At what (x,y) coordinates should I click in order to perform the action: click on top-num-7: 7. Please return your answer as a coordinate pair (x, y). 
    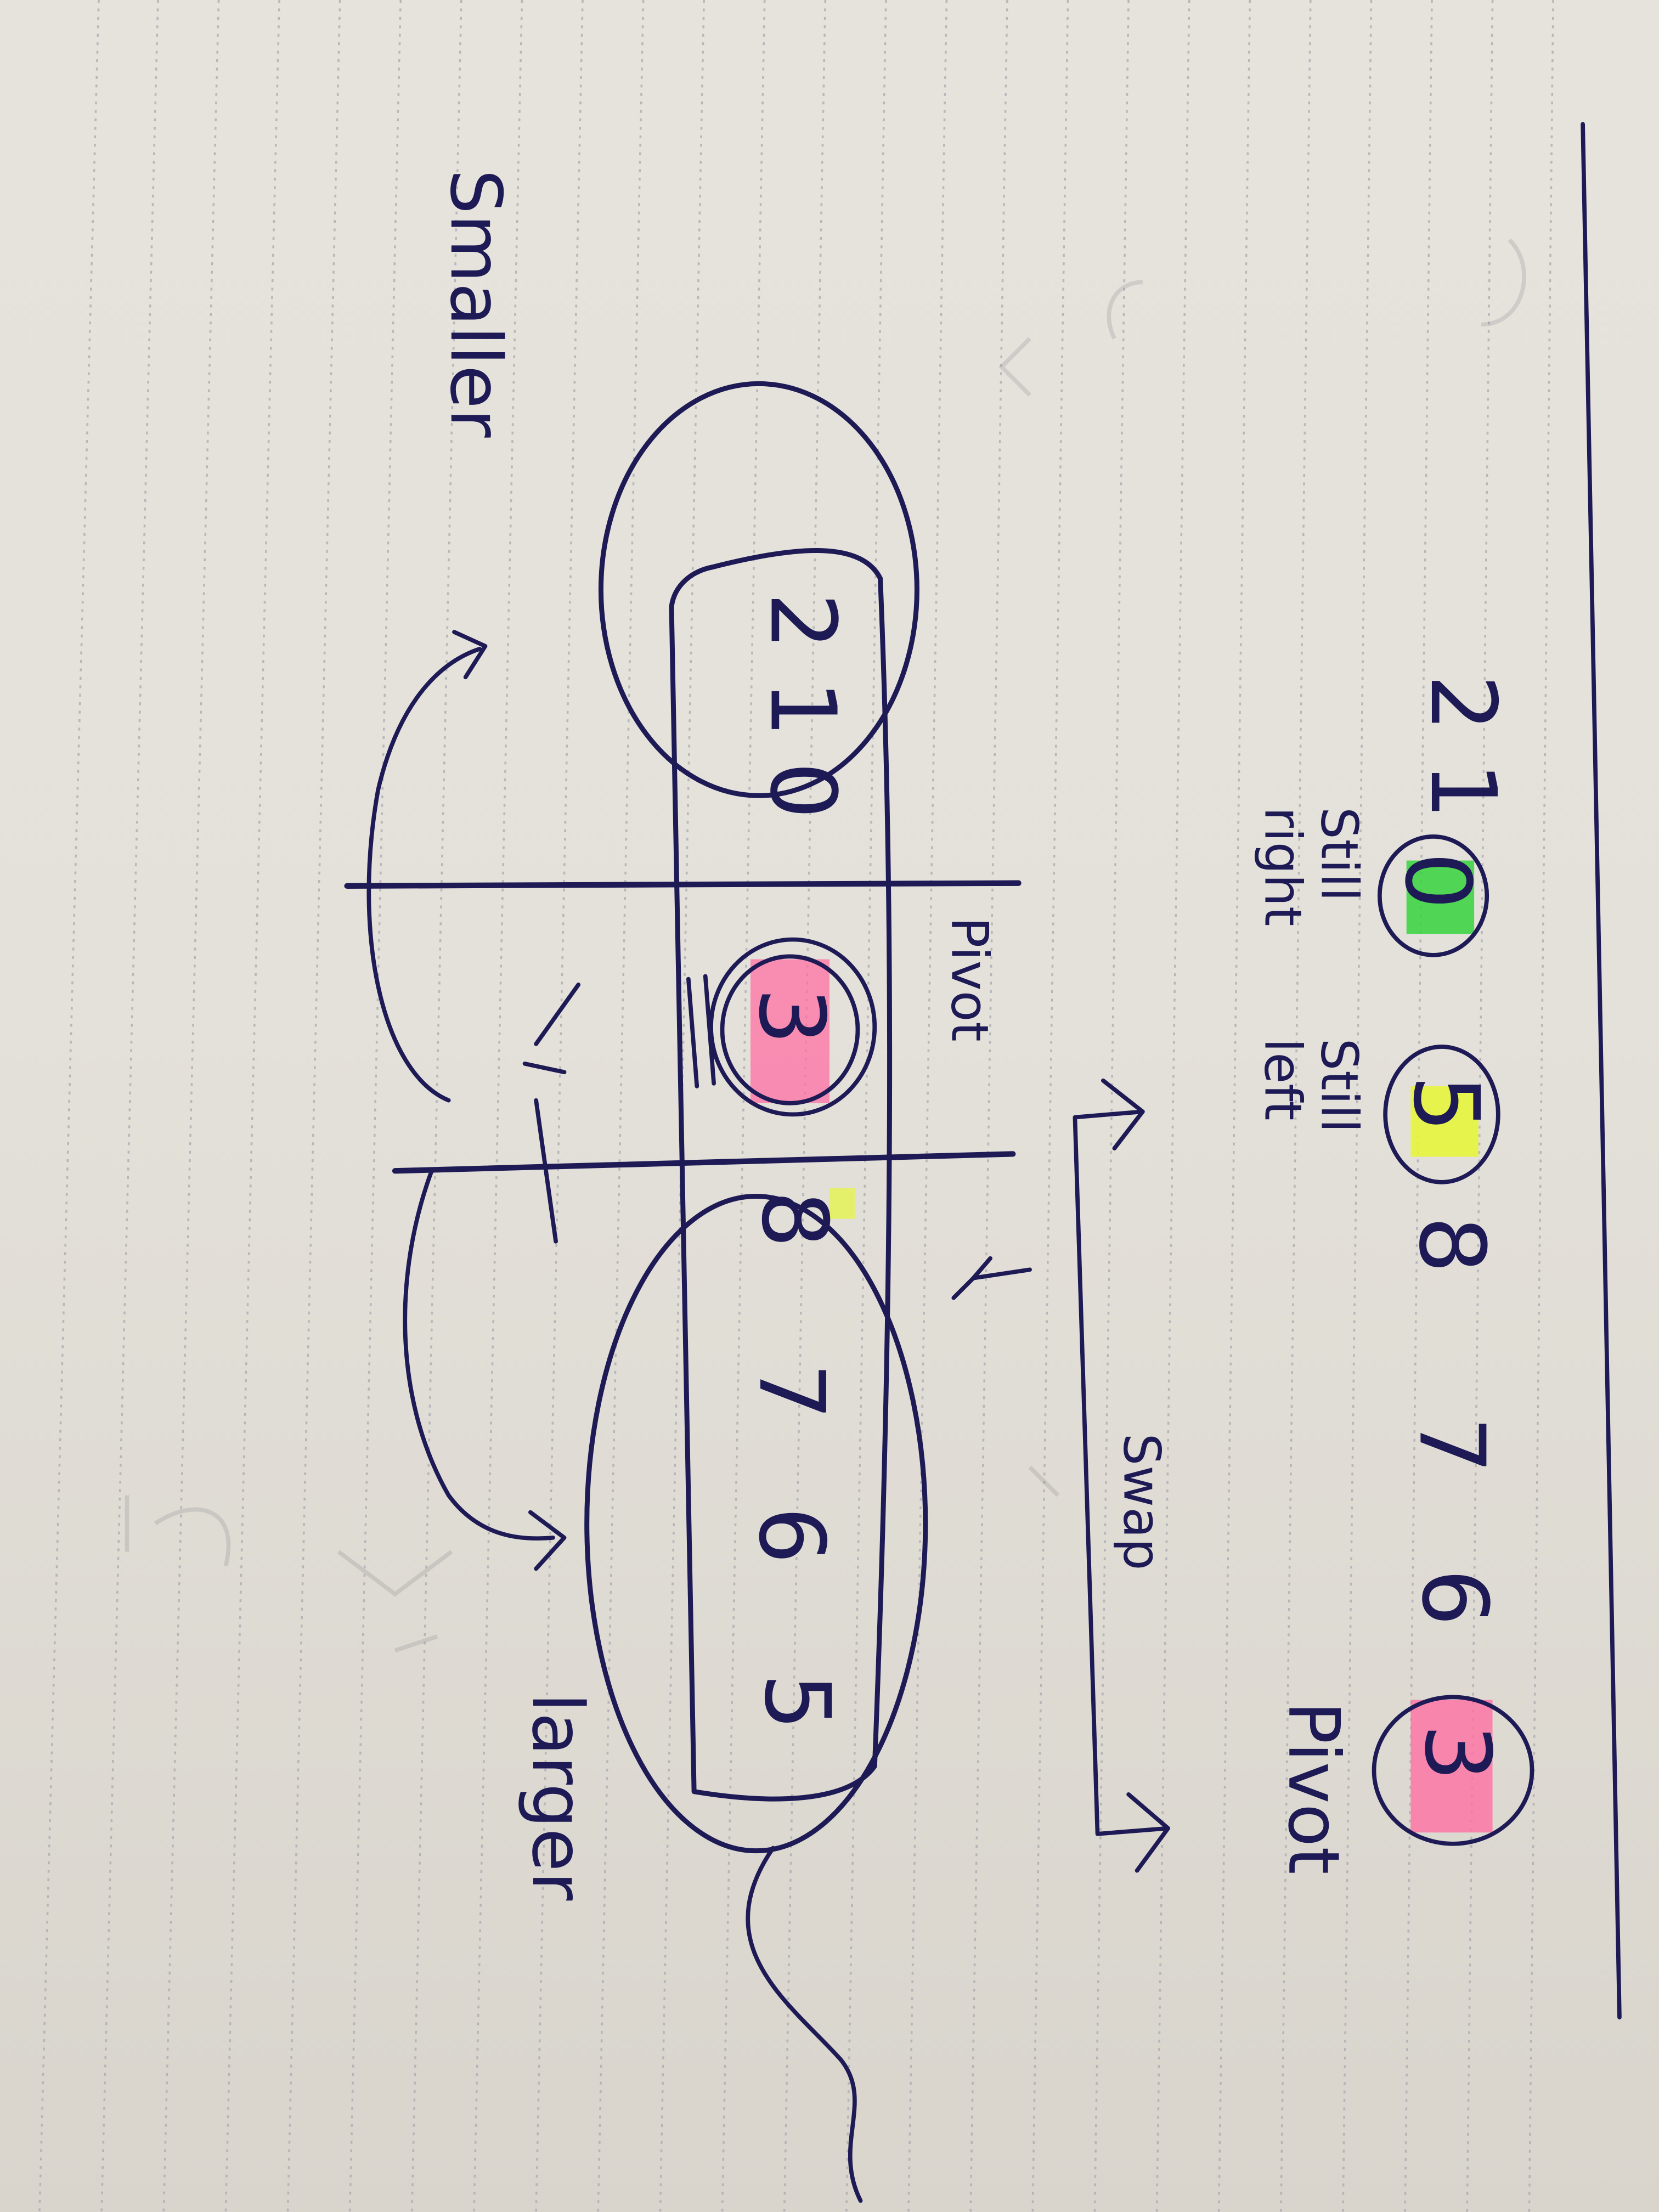
    Looking at the image, I should click on (1451, 1445).